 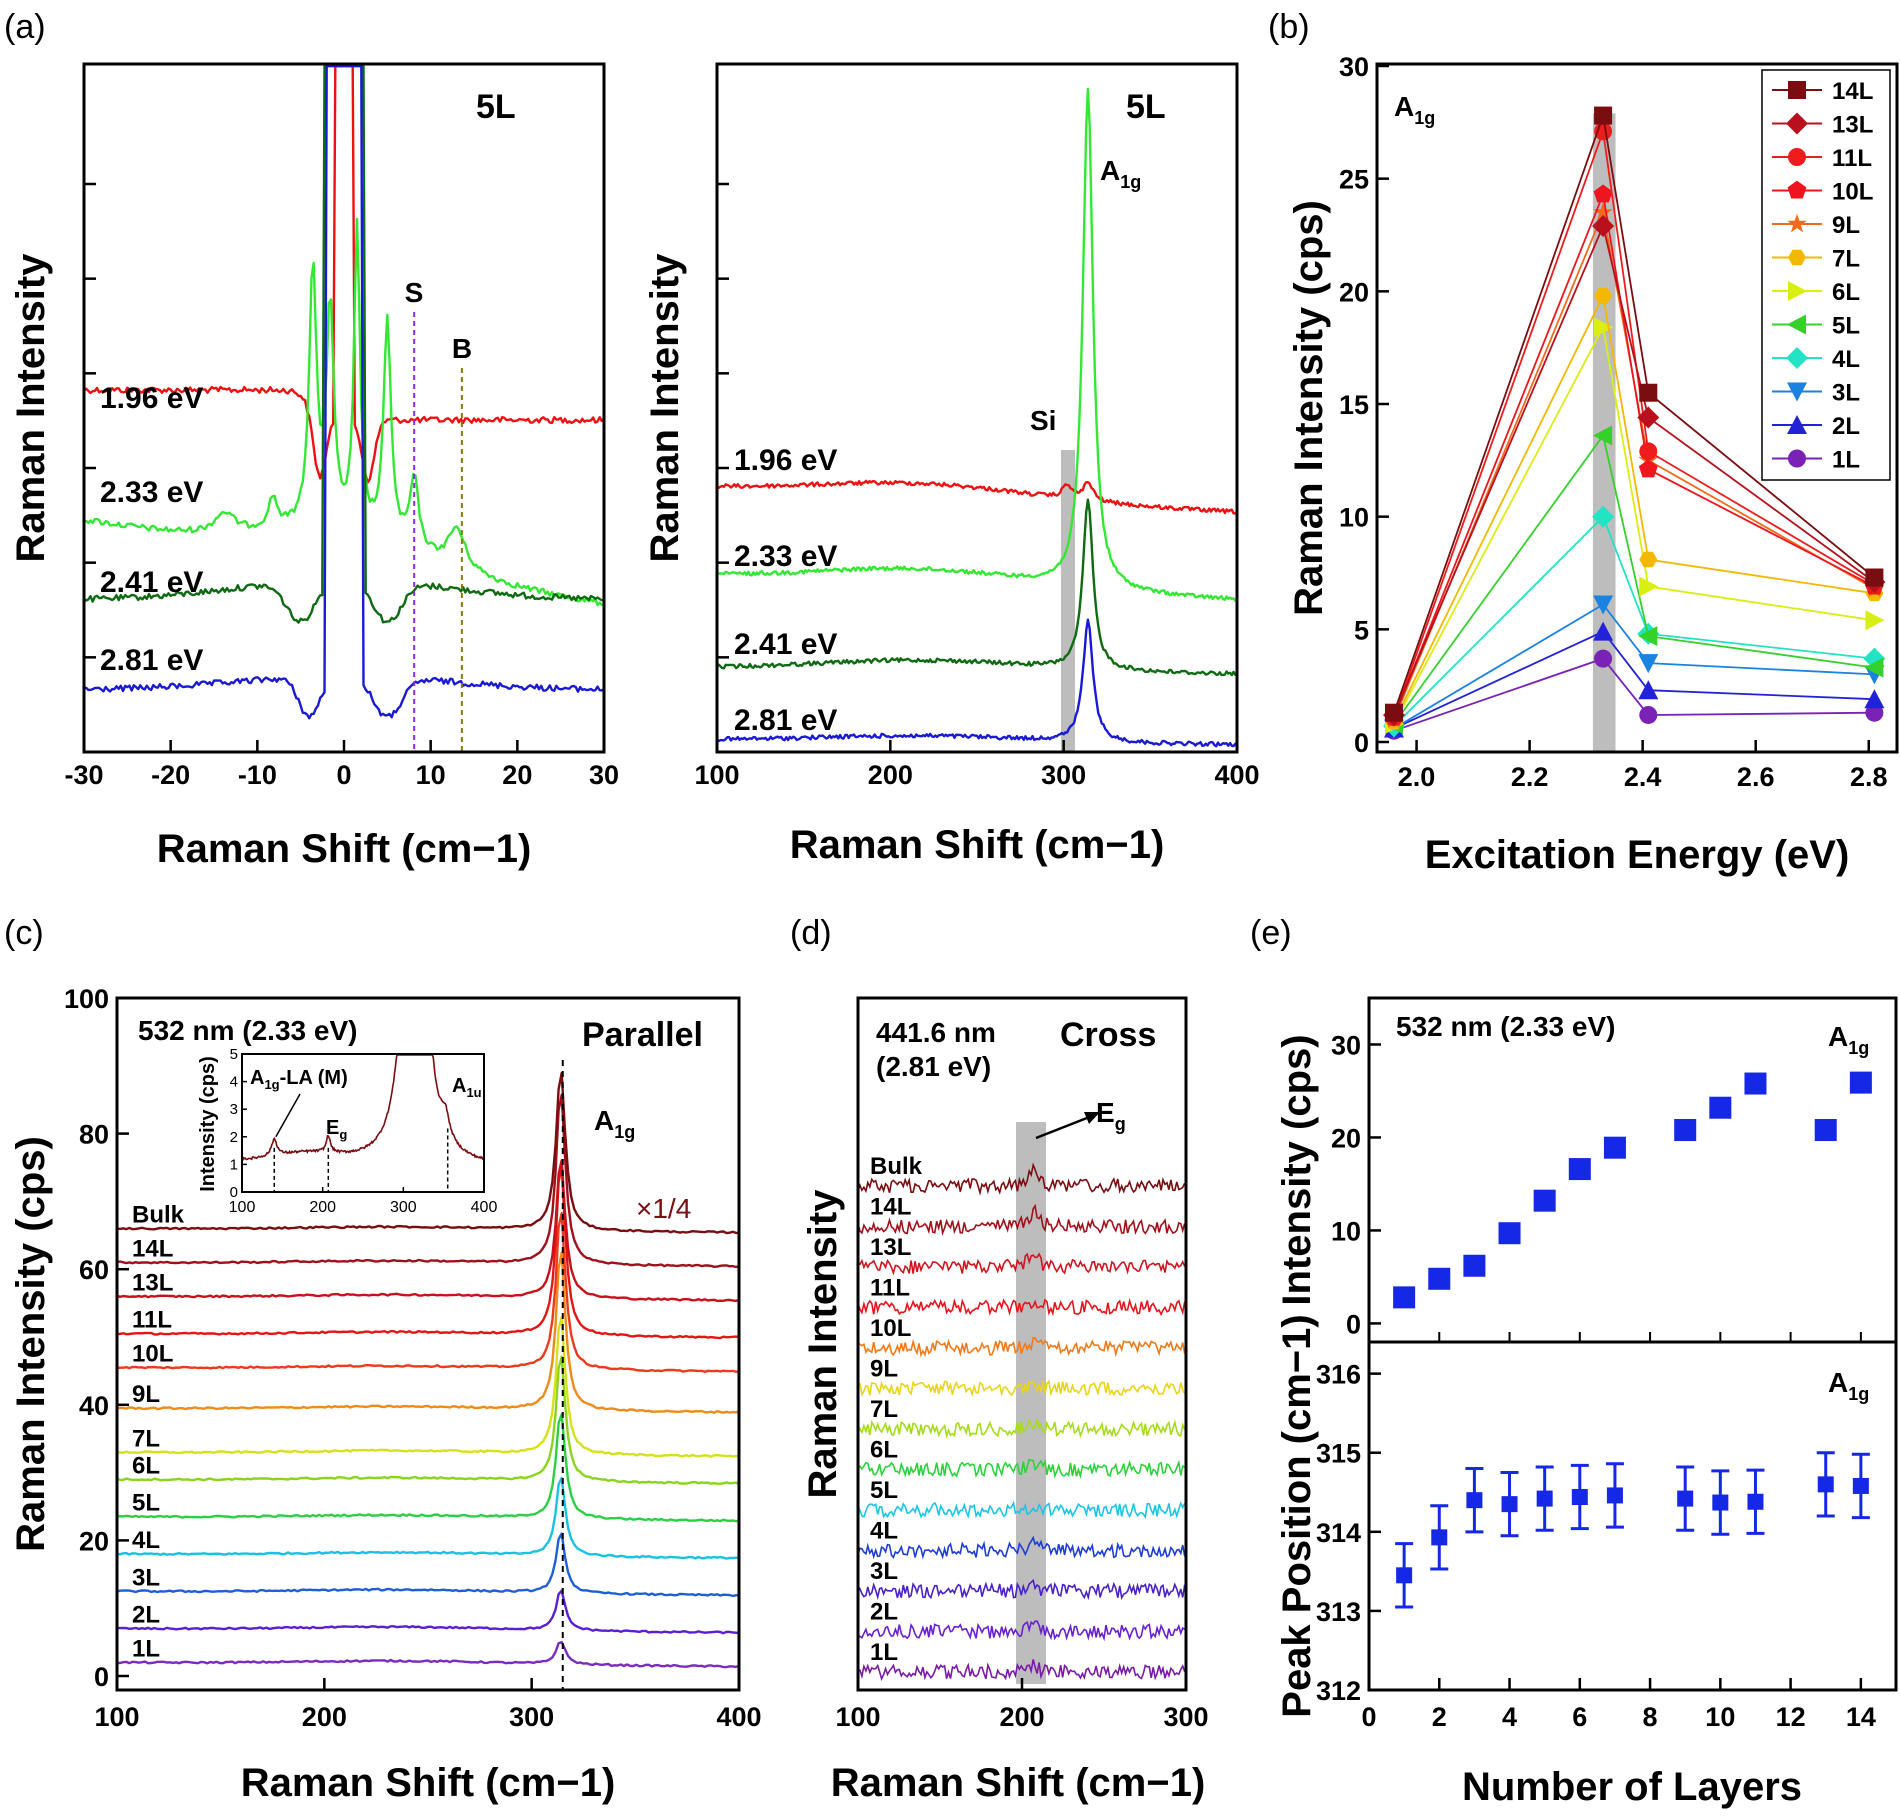 What do you see at coordinates (1346, 1045) in the screenshot?
I see `y-tick-label: 30` at bounding box center [1346, 1045].